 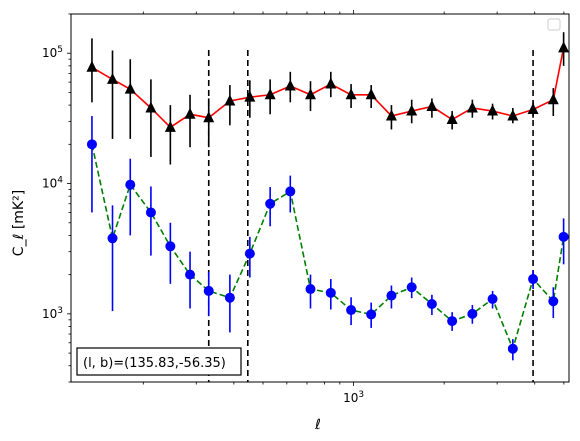 I want to click on annotation-box, so click(x=159, y=361).